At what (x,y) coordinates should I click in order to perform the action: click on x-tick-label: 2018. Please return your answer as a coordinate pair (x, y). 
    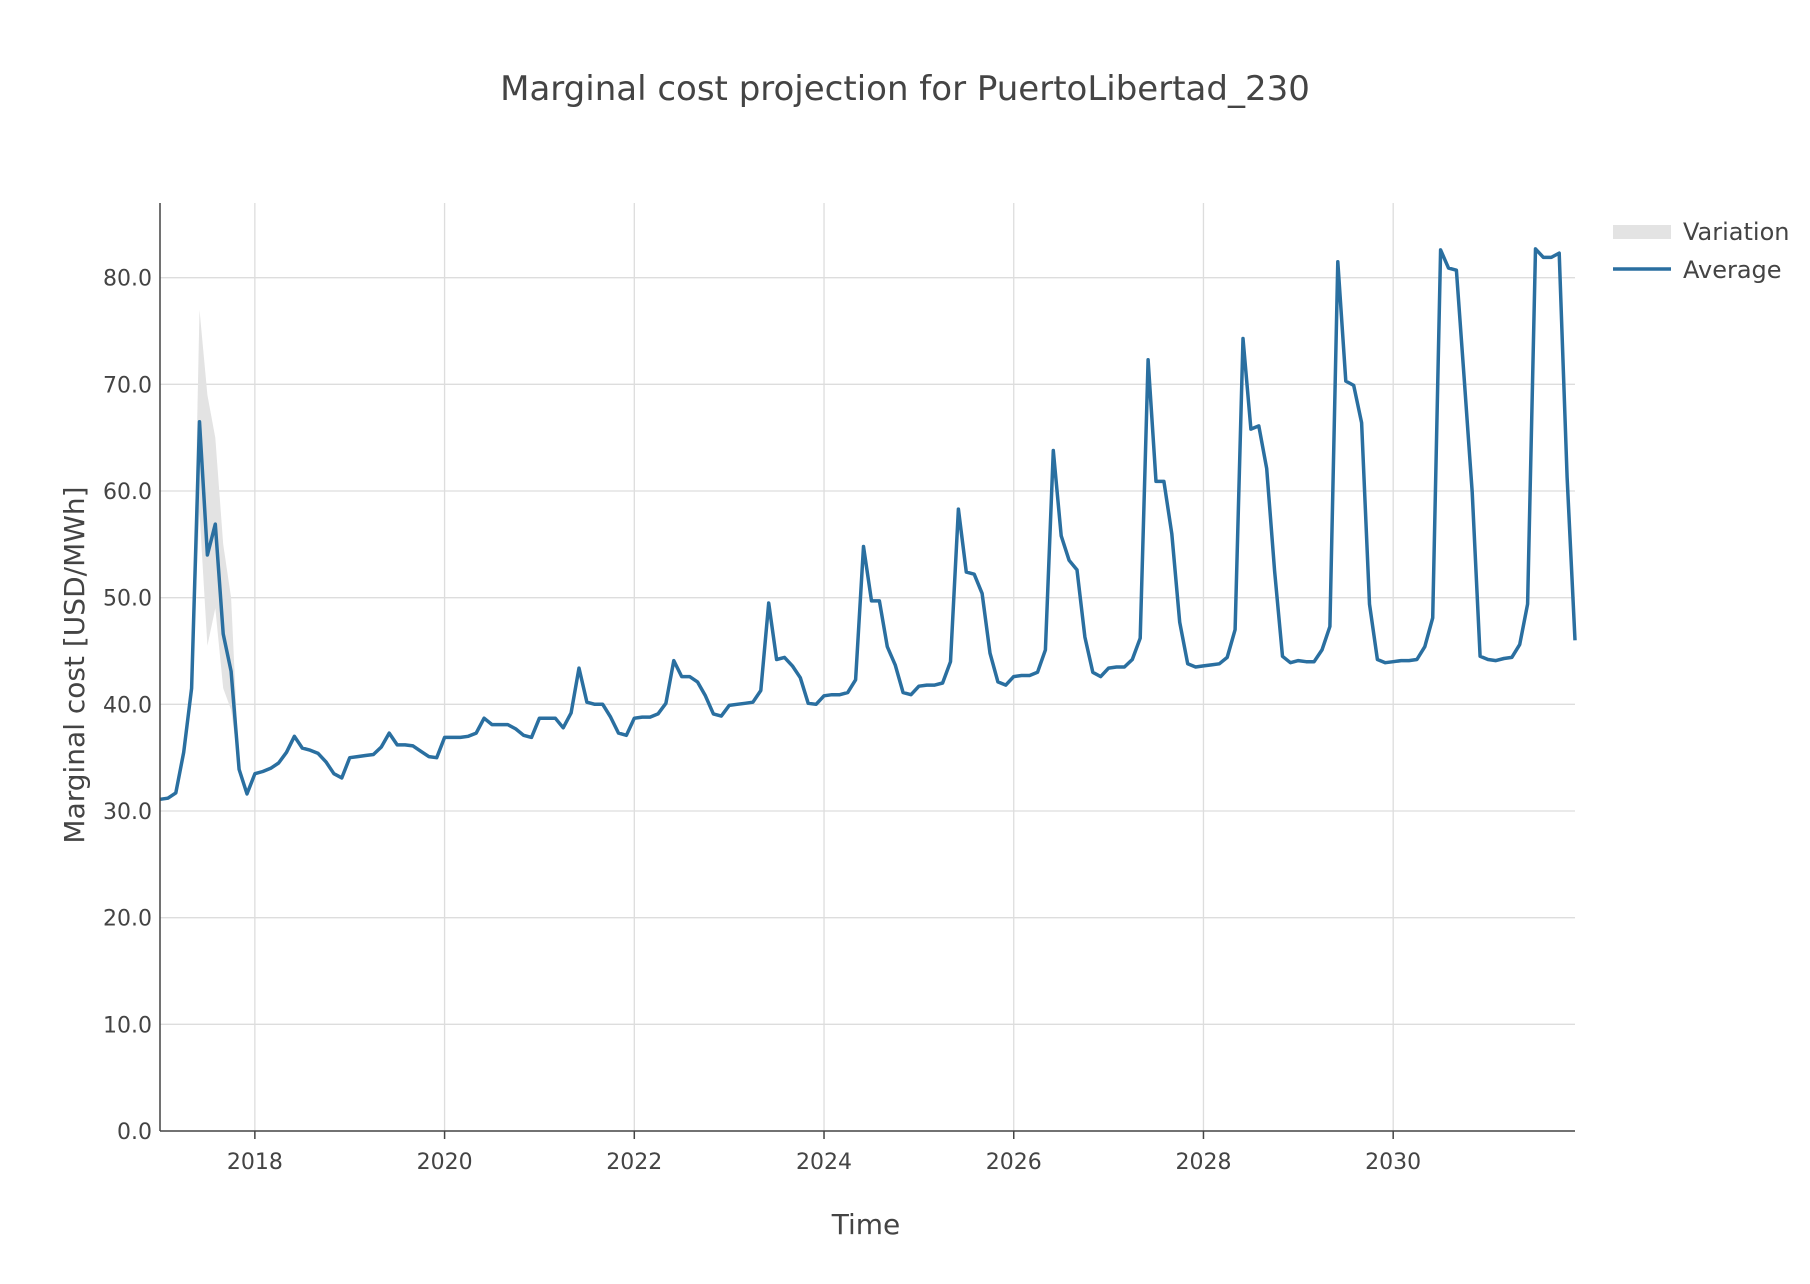
    Looking at the image, I should click on (255, 1162).